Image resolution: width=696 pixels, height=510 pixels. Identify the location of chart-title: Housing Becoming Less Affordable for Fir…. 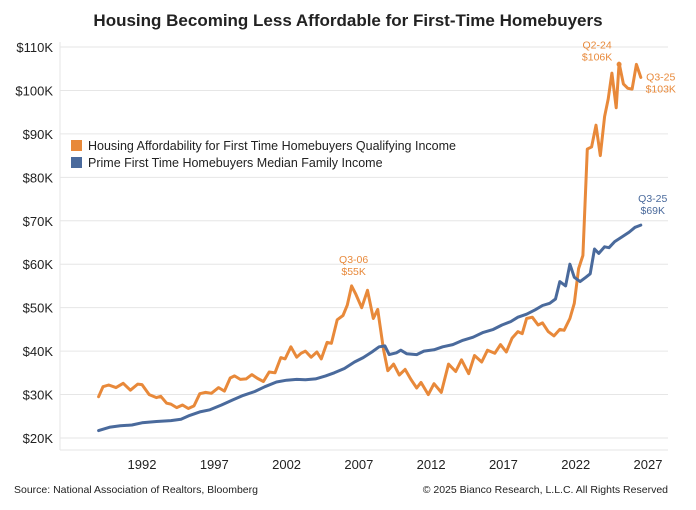
(347, 20).